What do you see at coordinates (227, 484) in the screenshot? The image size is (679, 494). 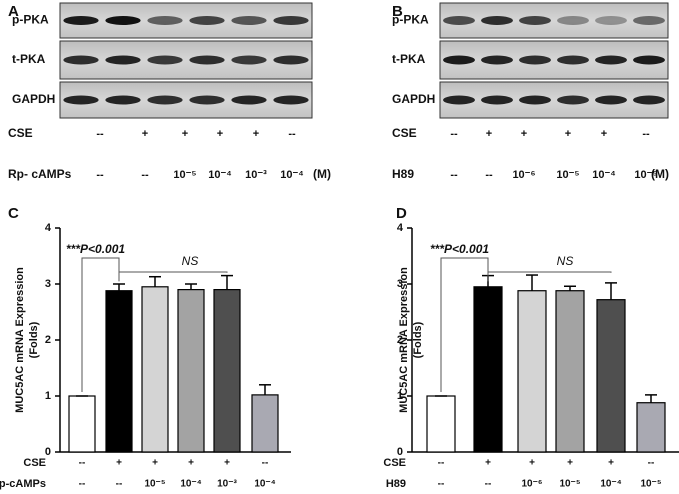 I see `category-label: 10⁻³` at bounding box center [227, 484].